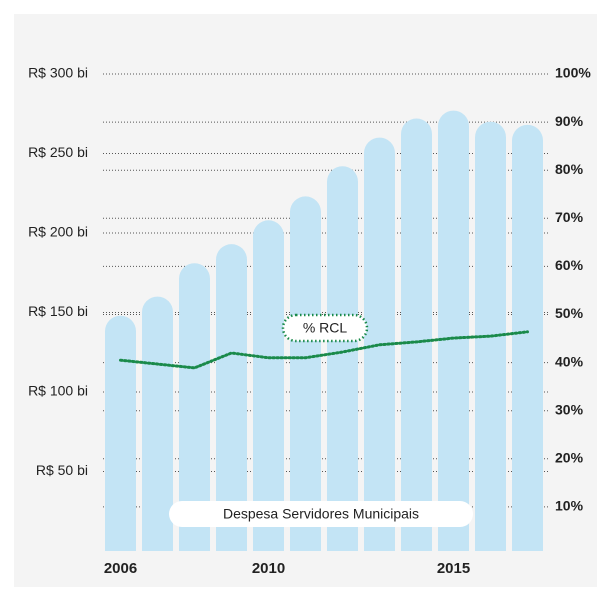  I want to click on y2-tick-label: 100%, so click(573, 73).